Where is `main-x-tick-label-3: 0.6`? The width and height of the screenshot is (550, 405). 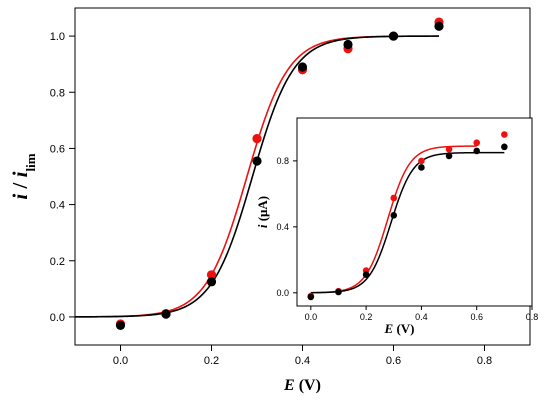 main-x-tick-label-3: 0.6 is located at coordinates (393, 361).